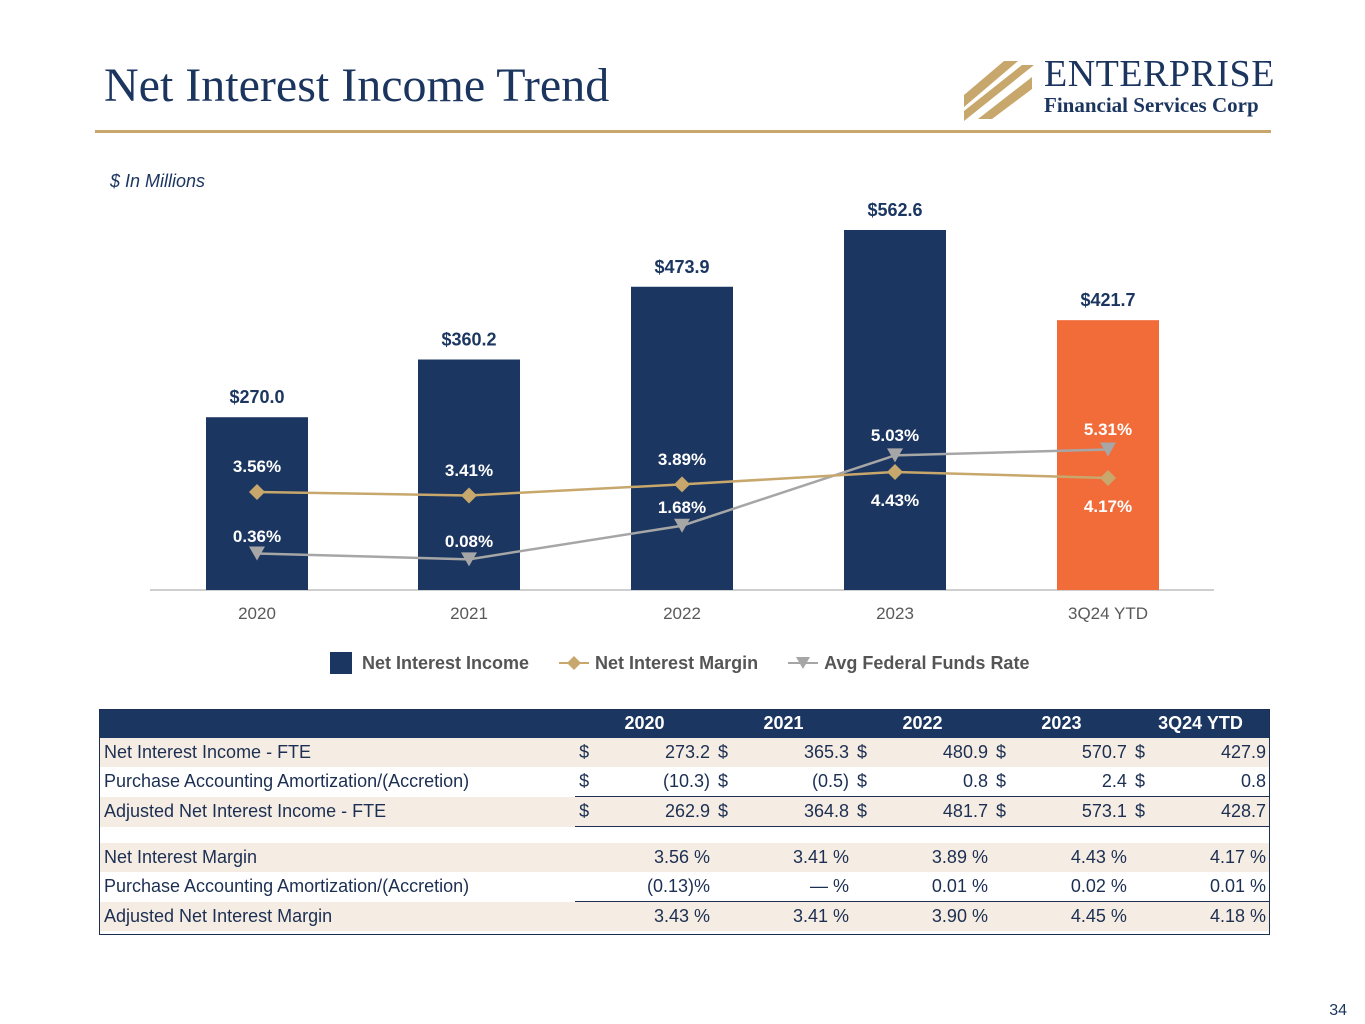  Describe the element at coordinates (1200, 857) in the screenshot. I see `cell-value: 4.17 %` at that location.